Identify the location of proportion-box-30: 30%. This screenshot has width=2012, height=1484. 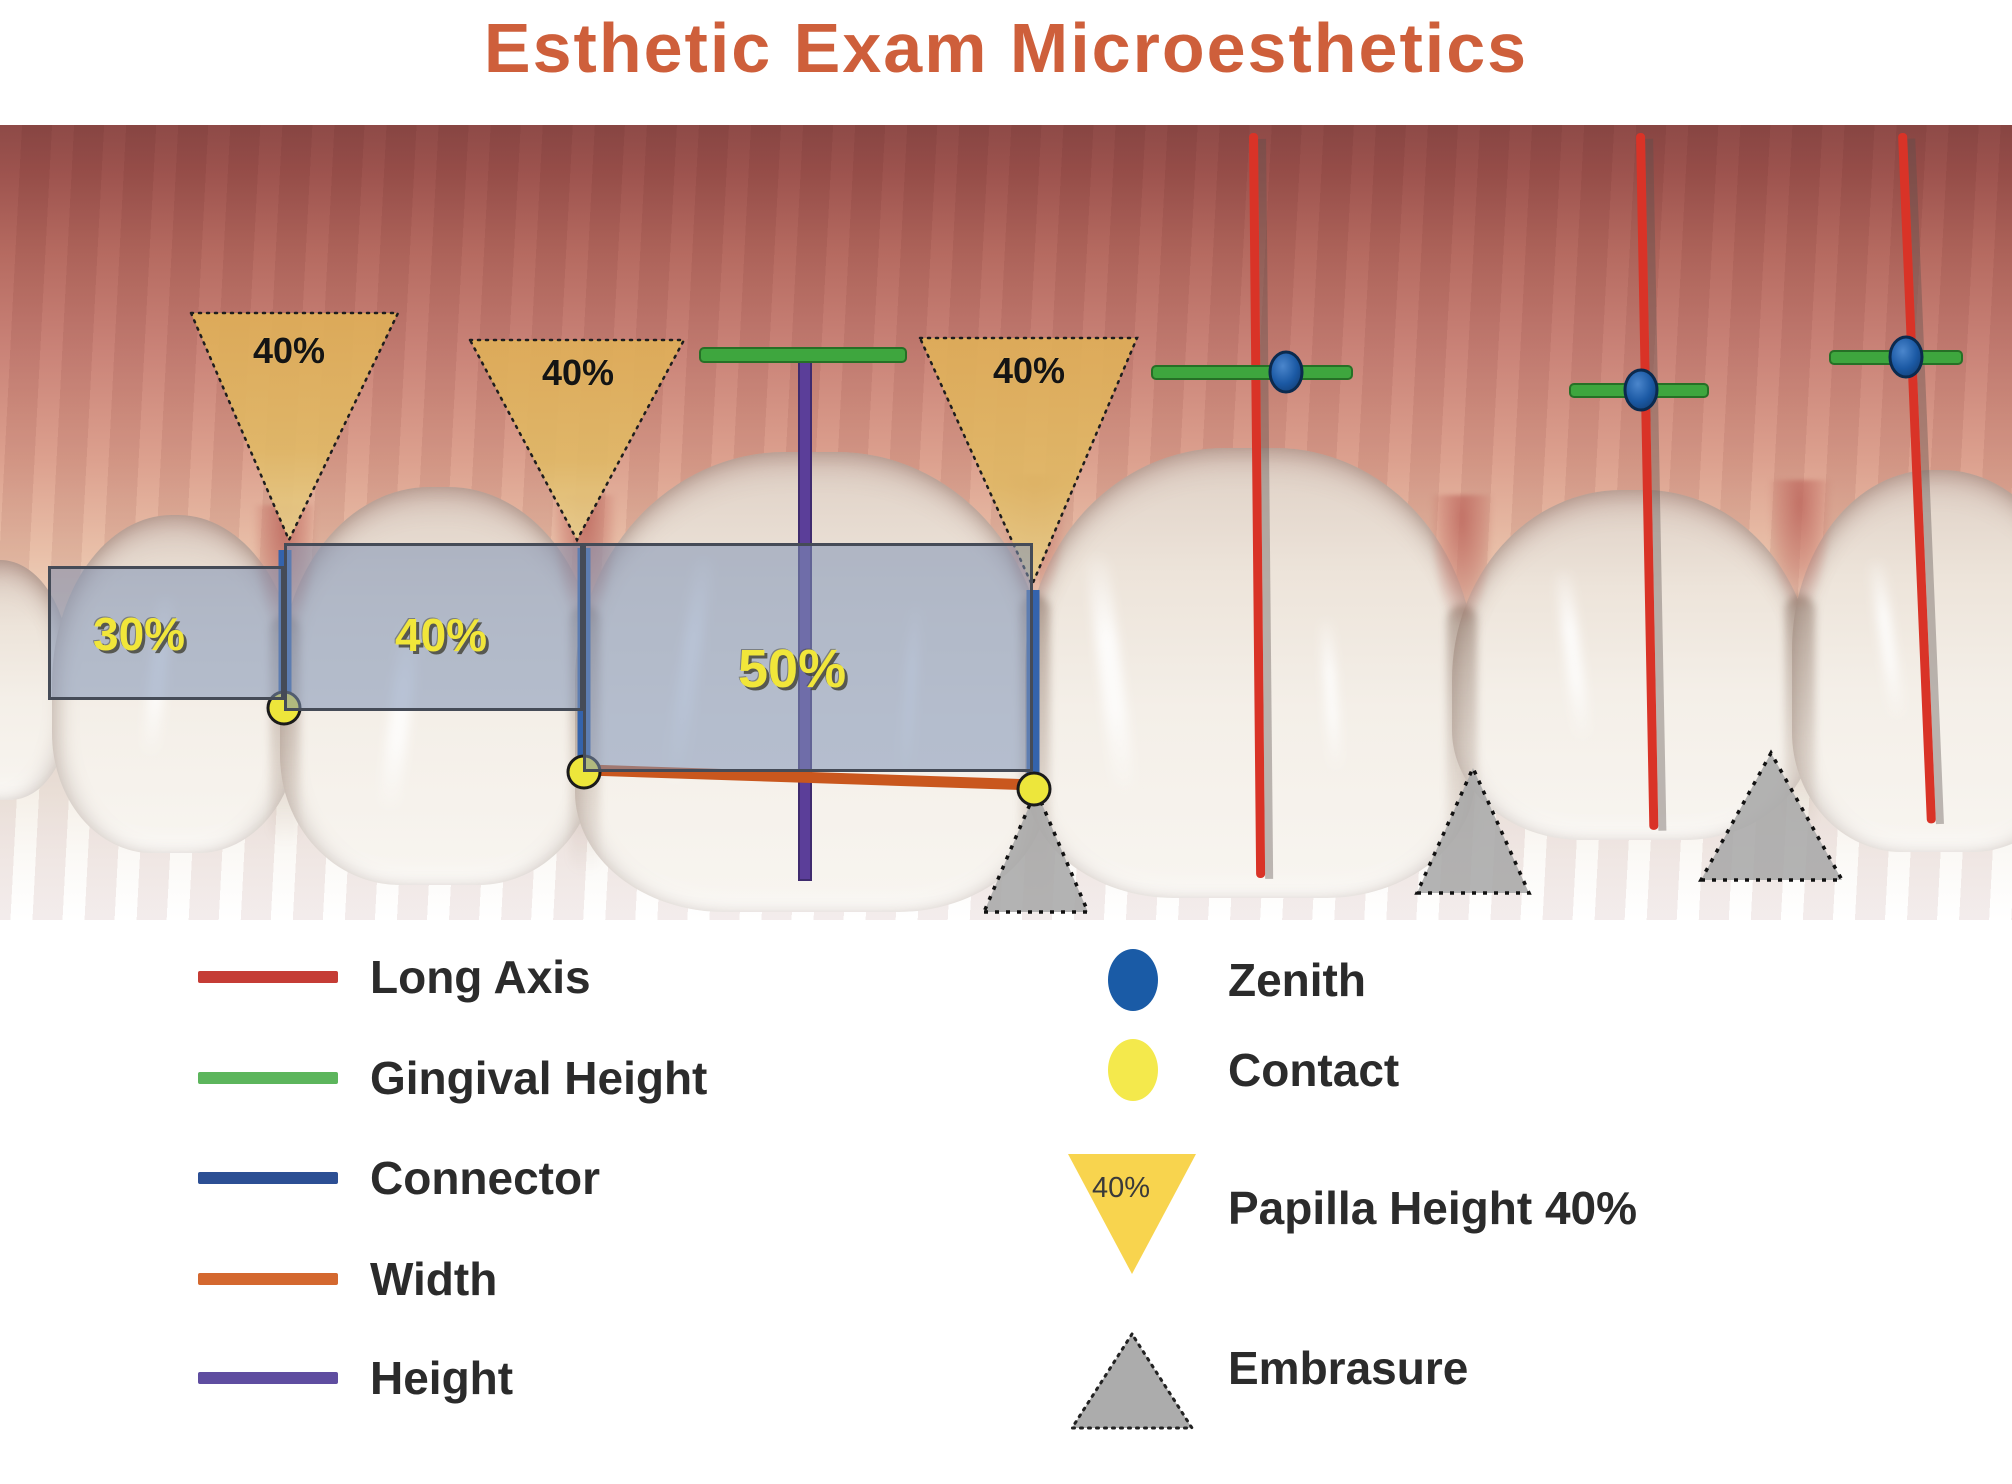
(166, 633).